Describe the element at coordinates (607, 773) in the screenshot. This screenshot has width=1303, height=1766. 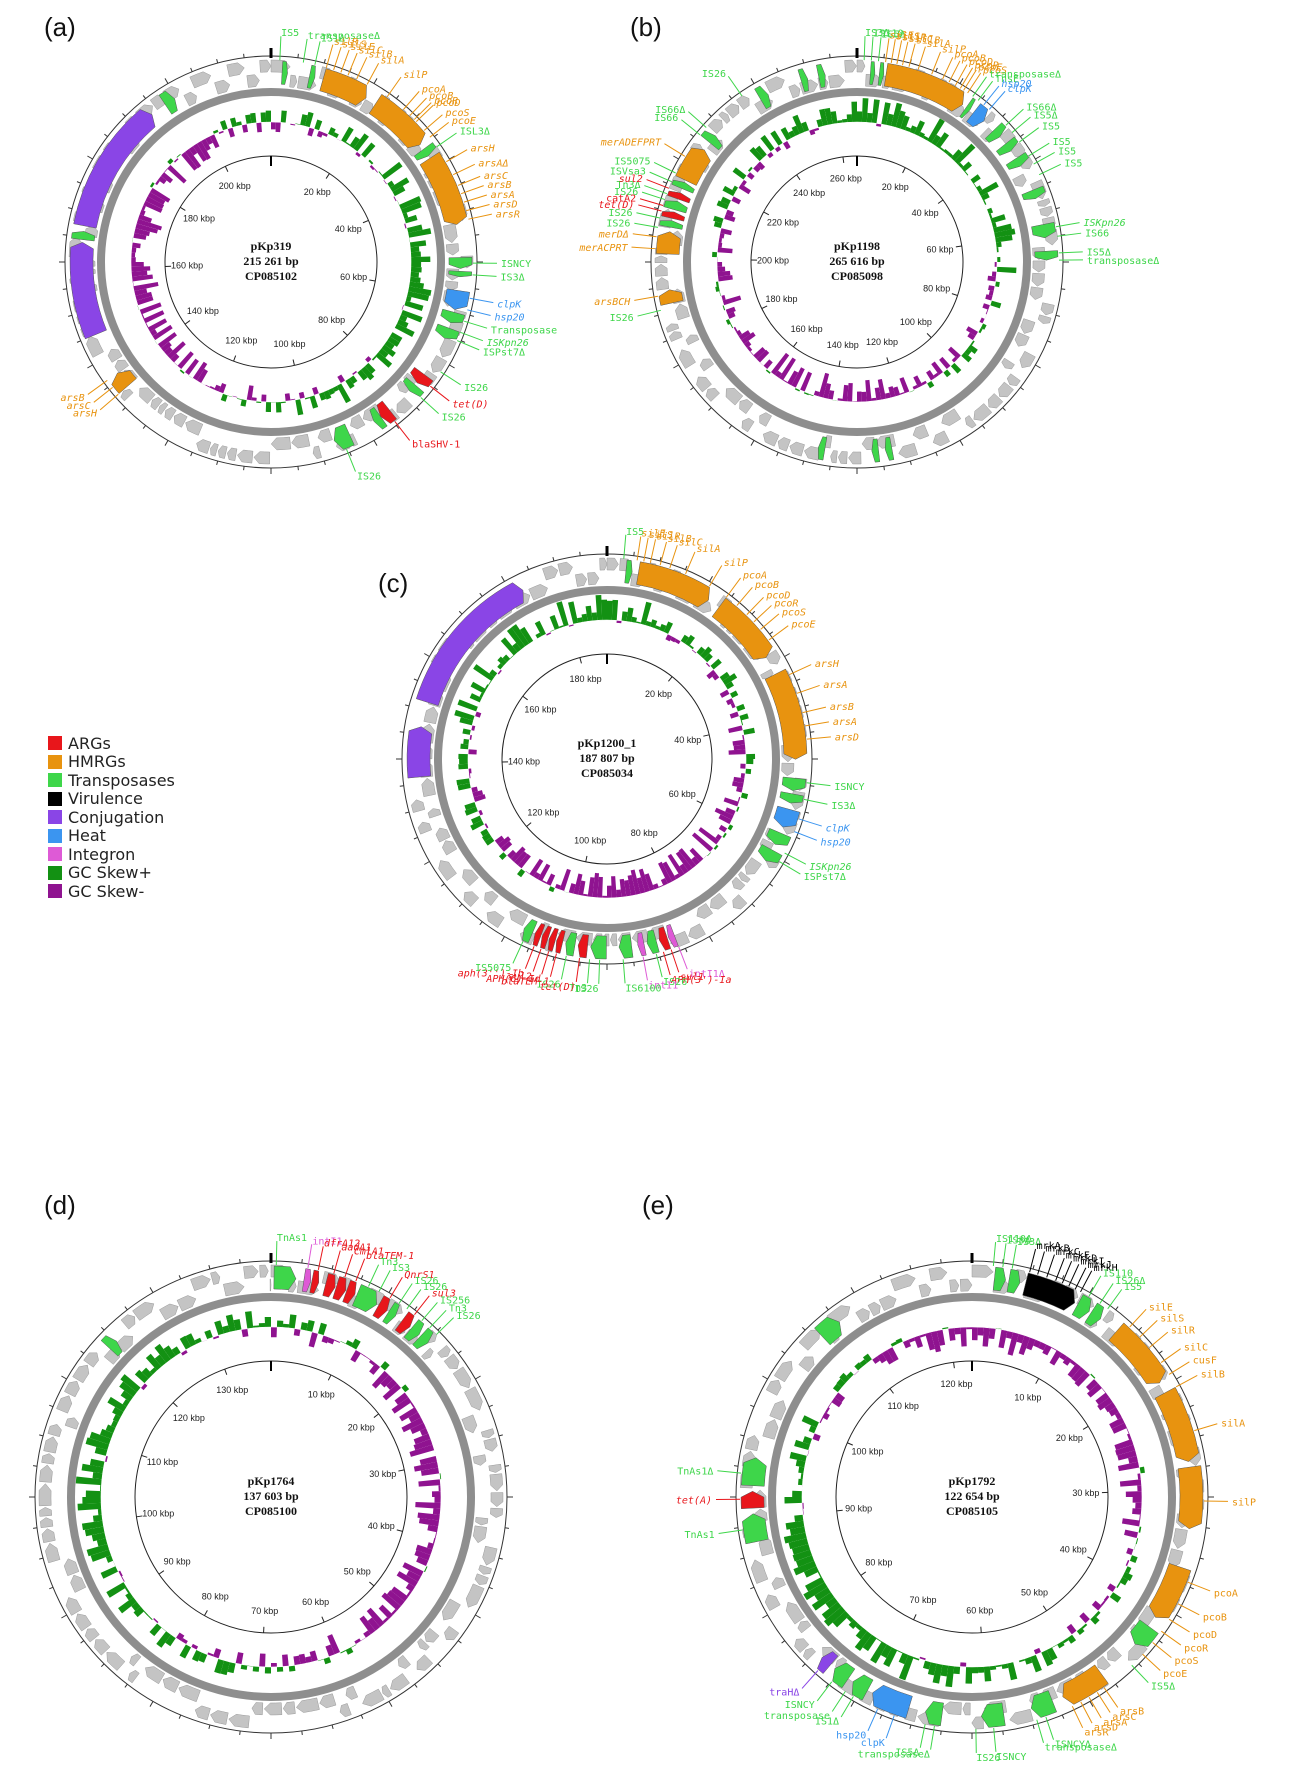
I see `plasmid-accession: CP085034` at that location.